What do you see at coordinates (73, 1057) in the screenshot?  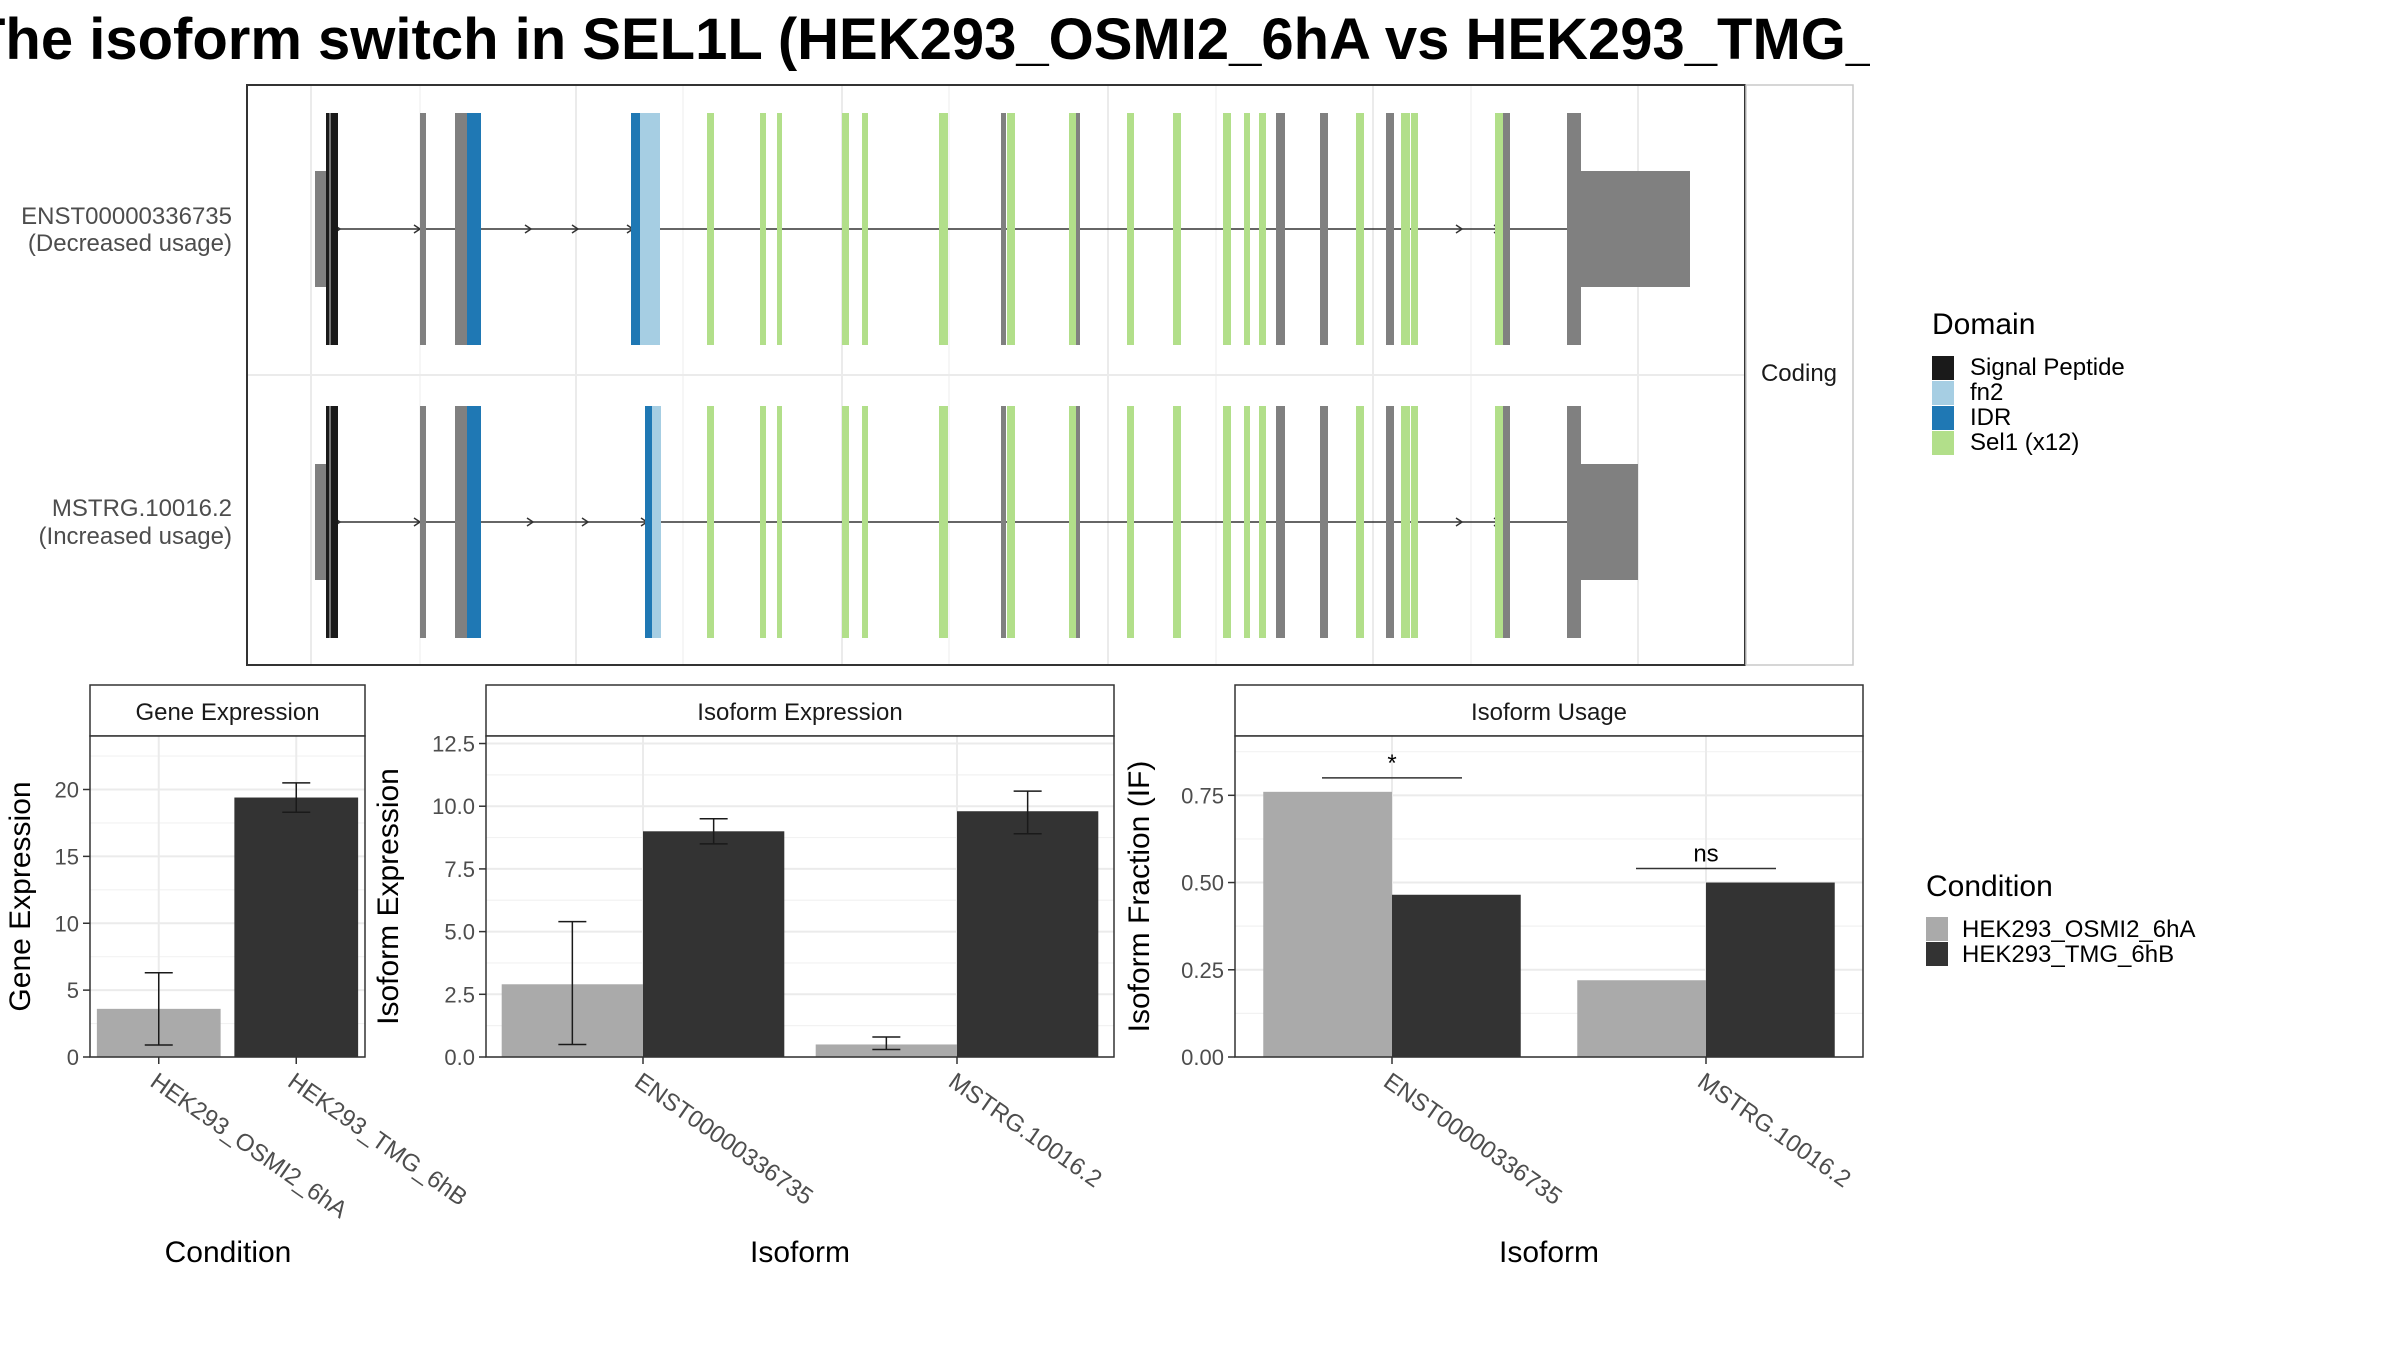 I see `y-tick-label: 0` at bounding box center [73, 1057].